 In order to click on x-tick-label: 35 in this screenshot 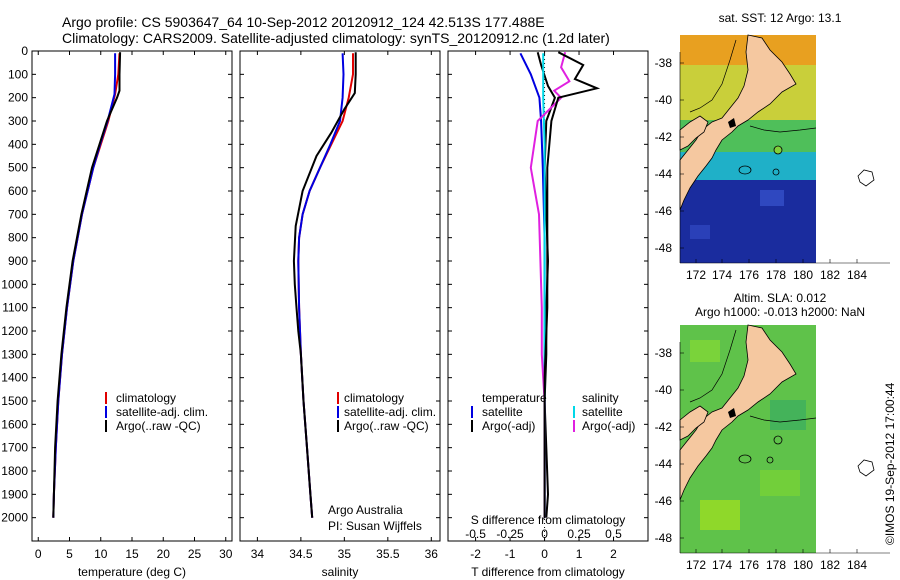, I will do `click(345, 554)`.